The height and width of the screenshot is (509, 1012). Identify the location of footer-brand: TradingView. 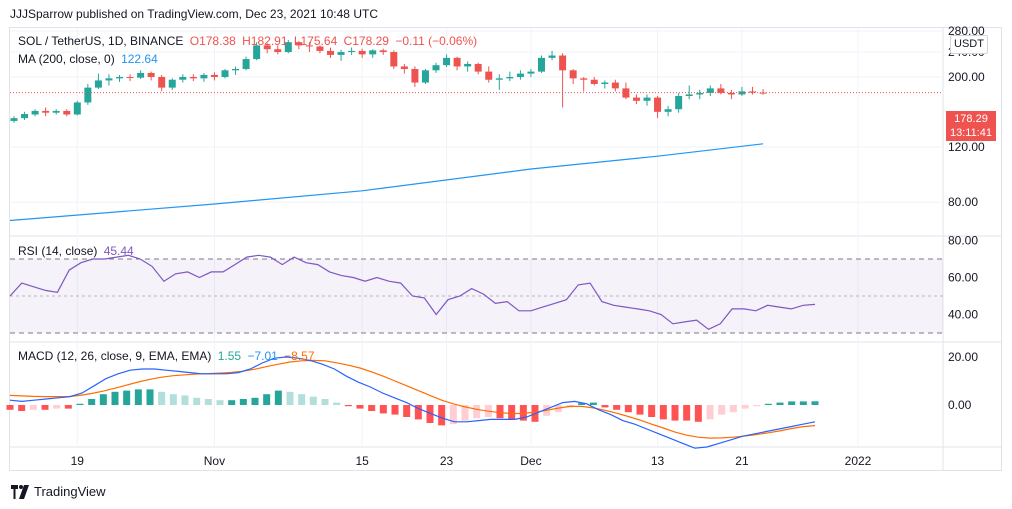
(58, 491).